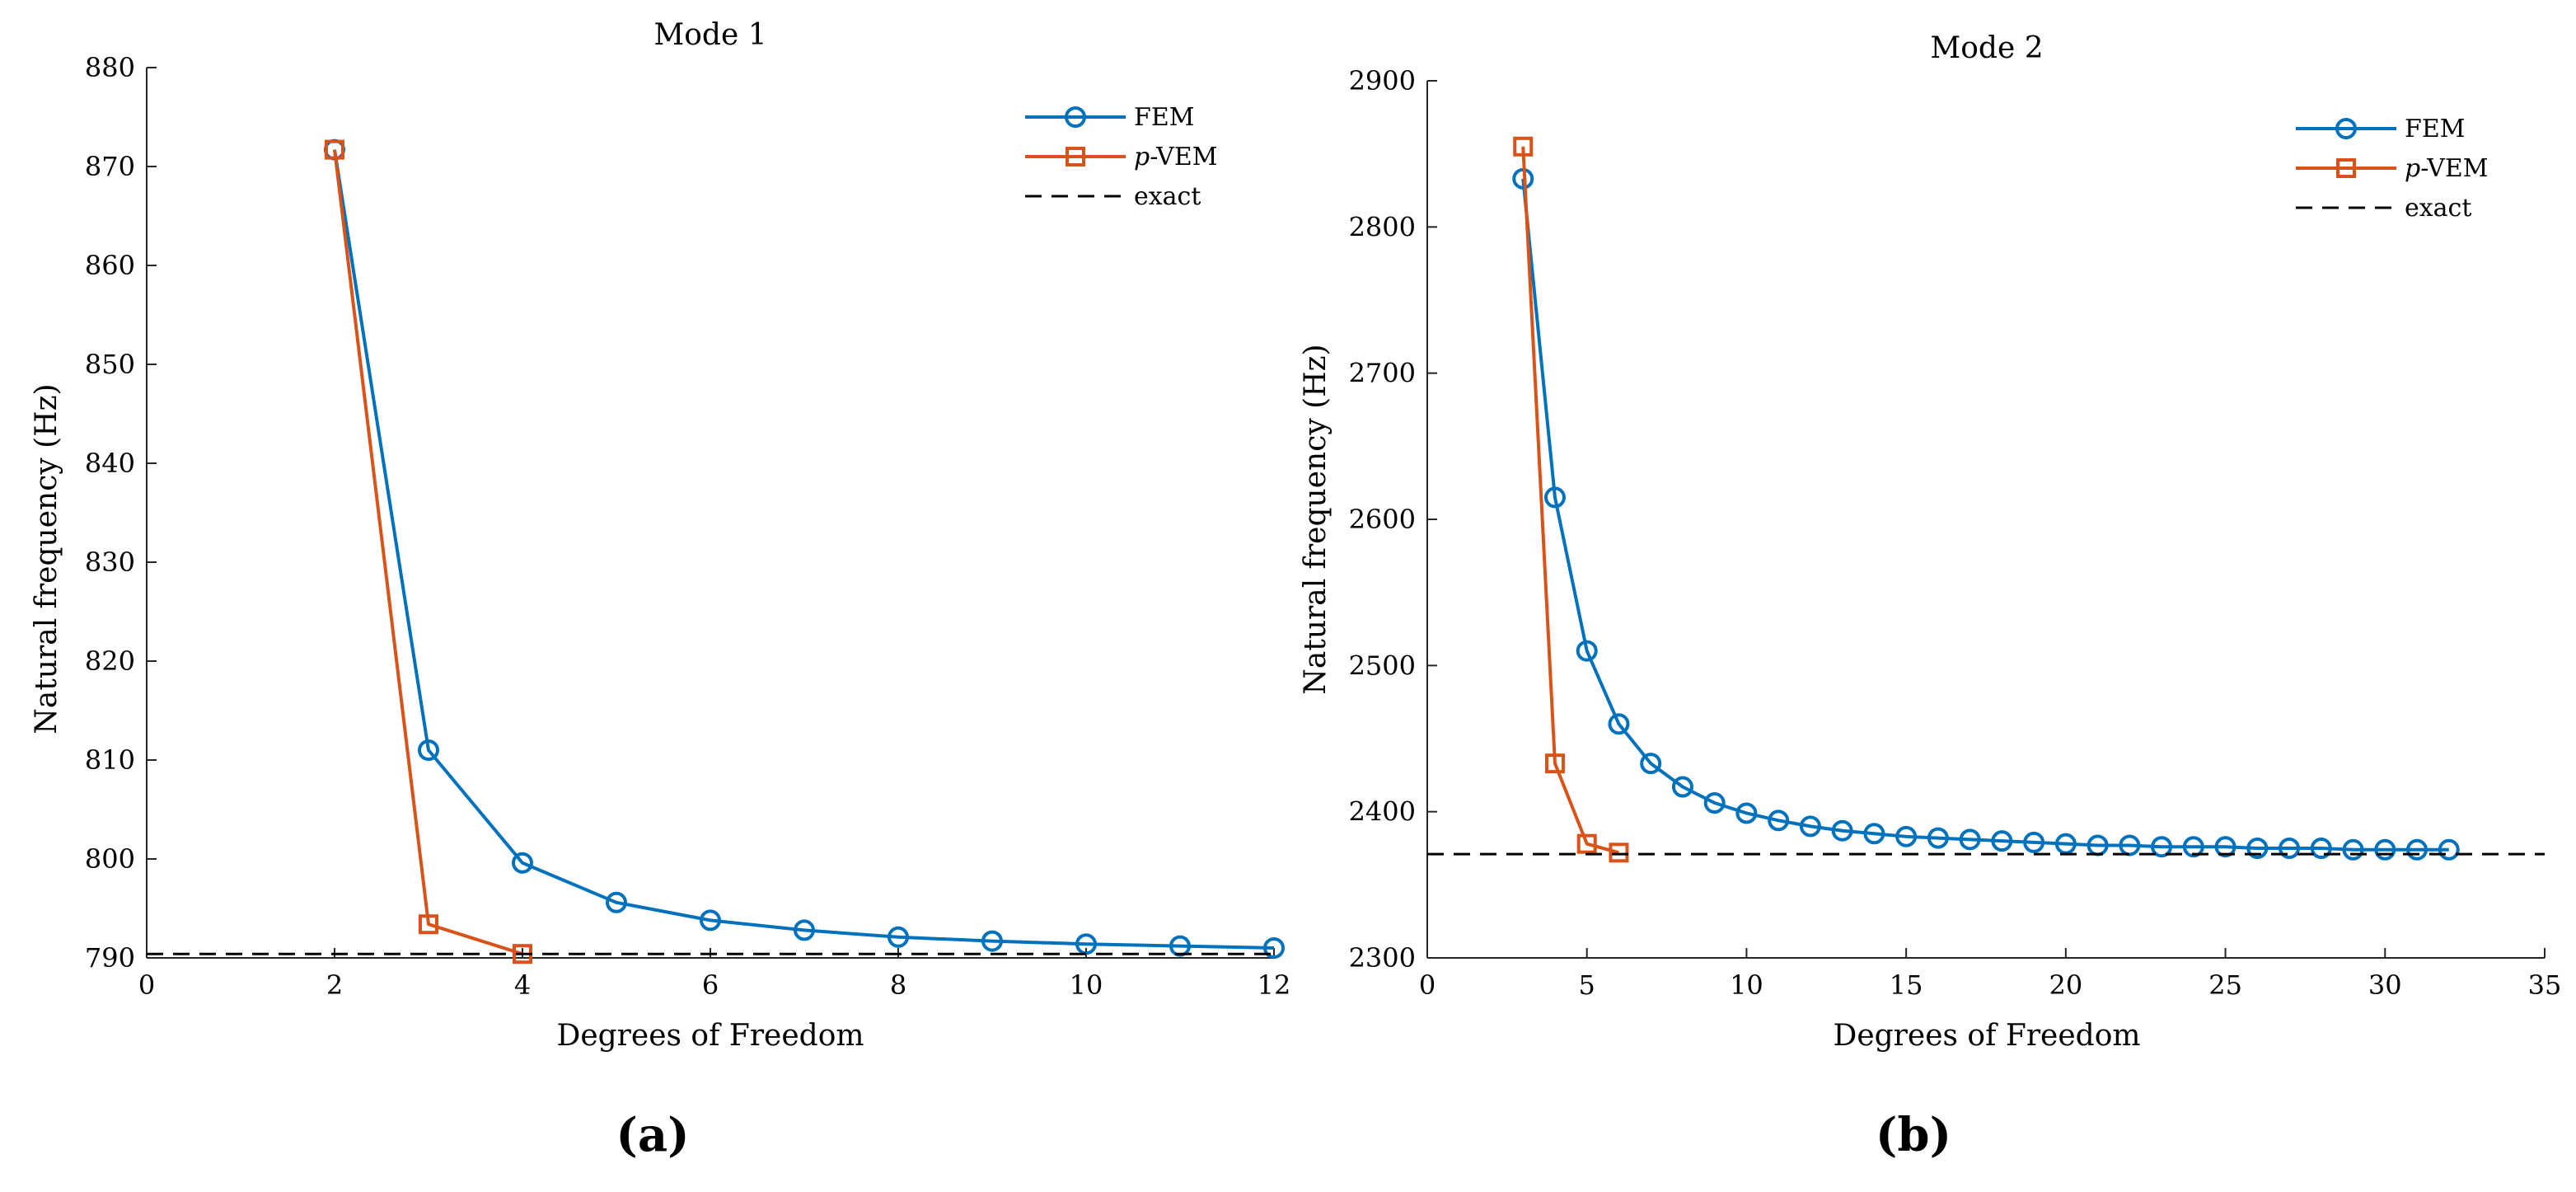  Describe the element at coordinates (1382, 374) in the screenshot. I see `y-tick-label: 2700` at that location.